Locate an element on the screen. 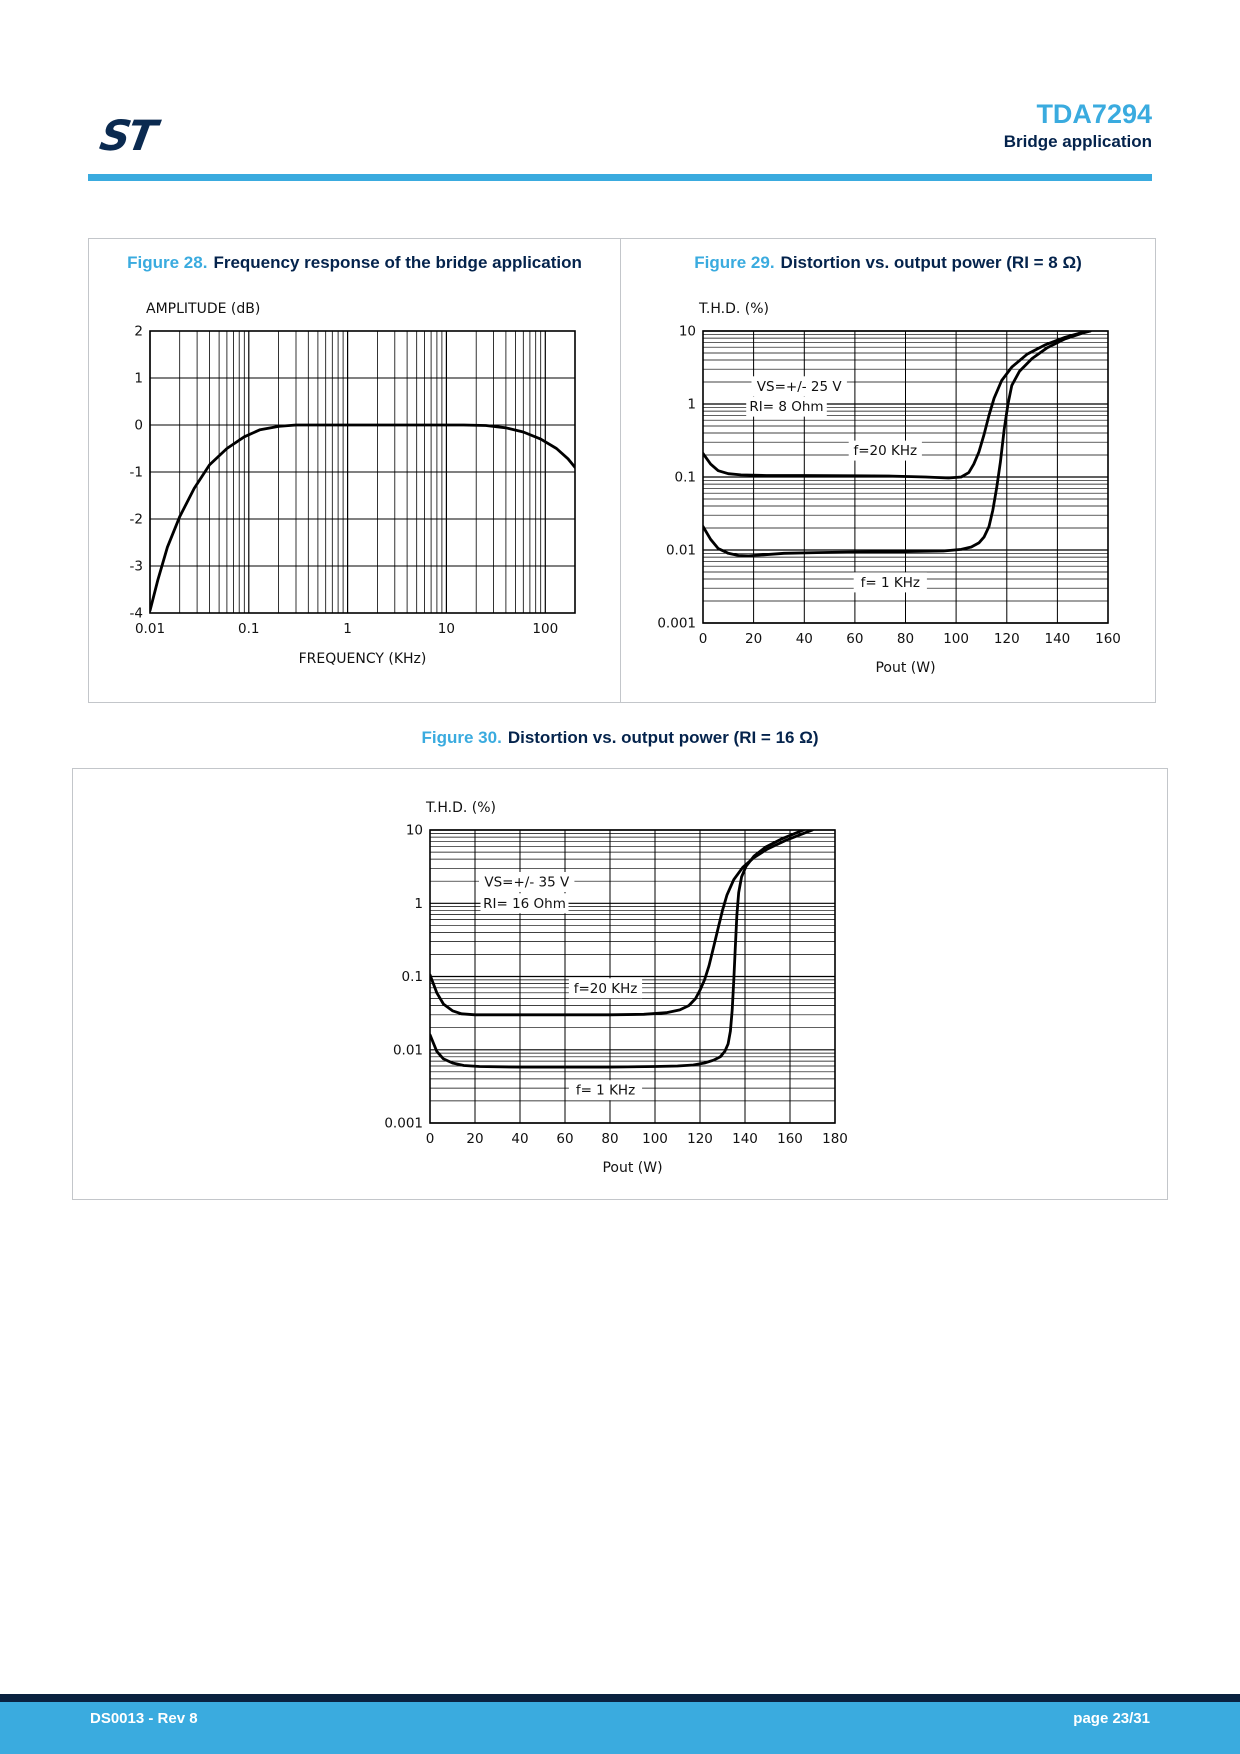 This screenshot has height=1754, width=1240. st-logo: ST is located at coordinates (130, 137).